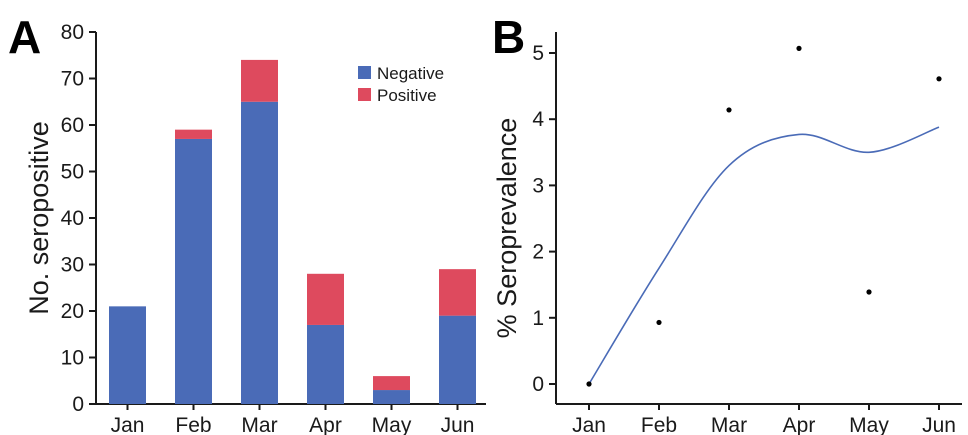  I want to click on y-tick-label: 3, so click(538, 185).